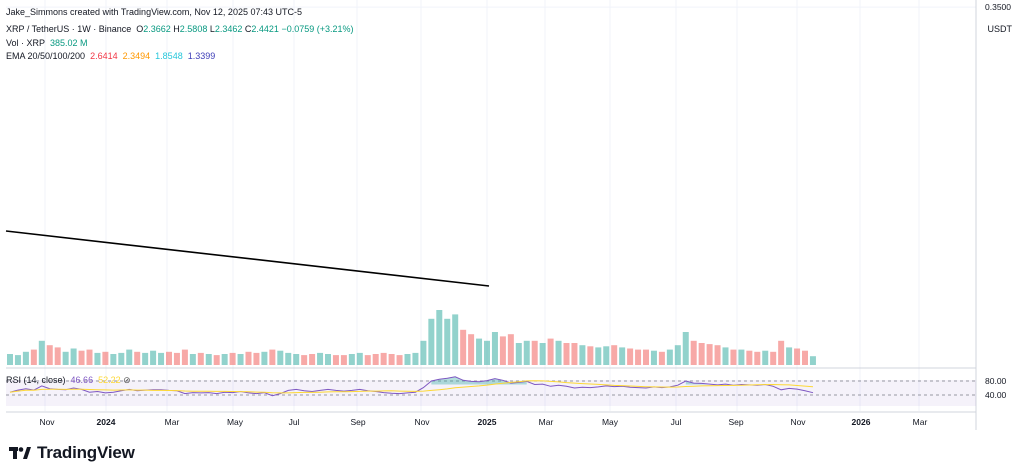  Describe the element at coordinates (68, 380) in the screenshot. I see `rsi-legend: RSI (14, close) 46.66 52.22 ⊘` at that location.